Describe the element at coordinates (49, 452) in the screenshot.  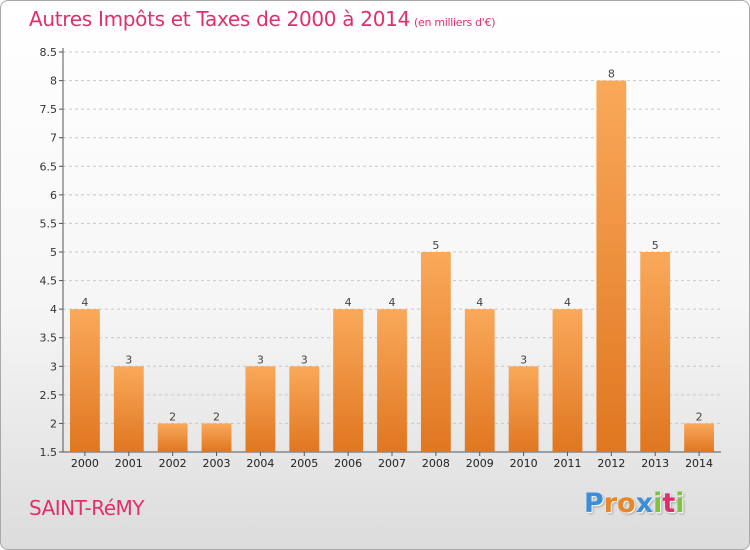
I see `y-tick-label: 1.5` at that location.